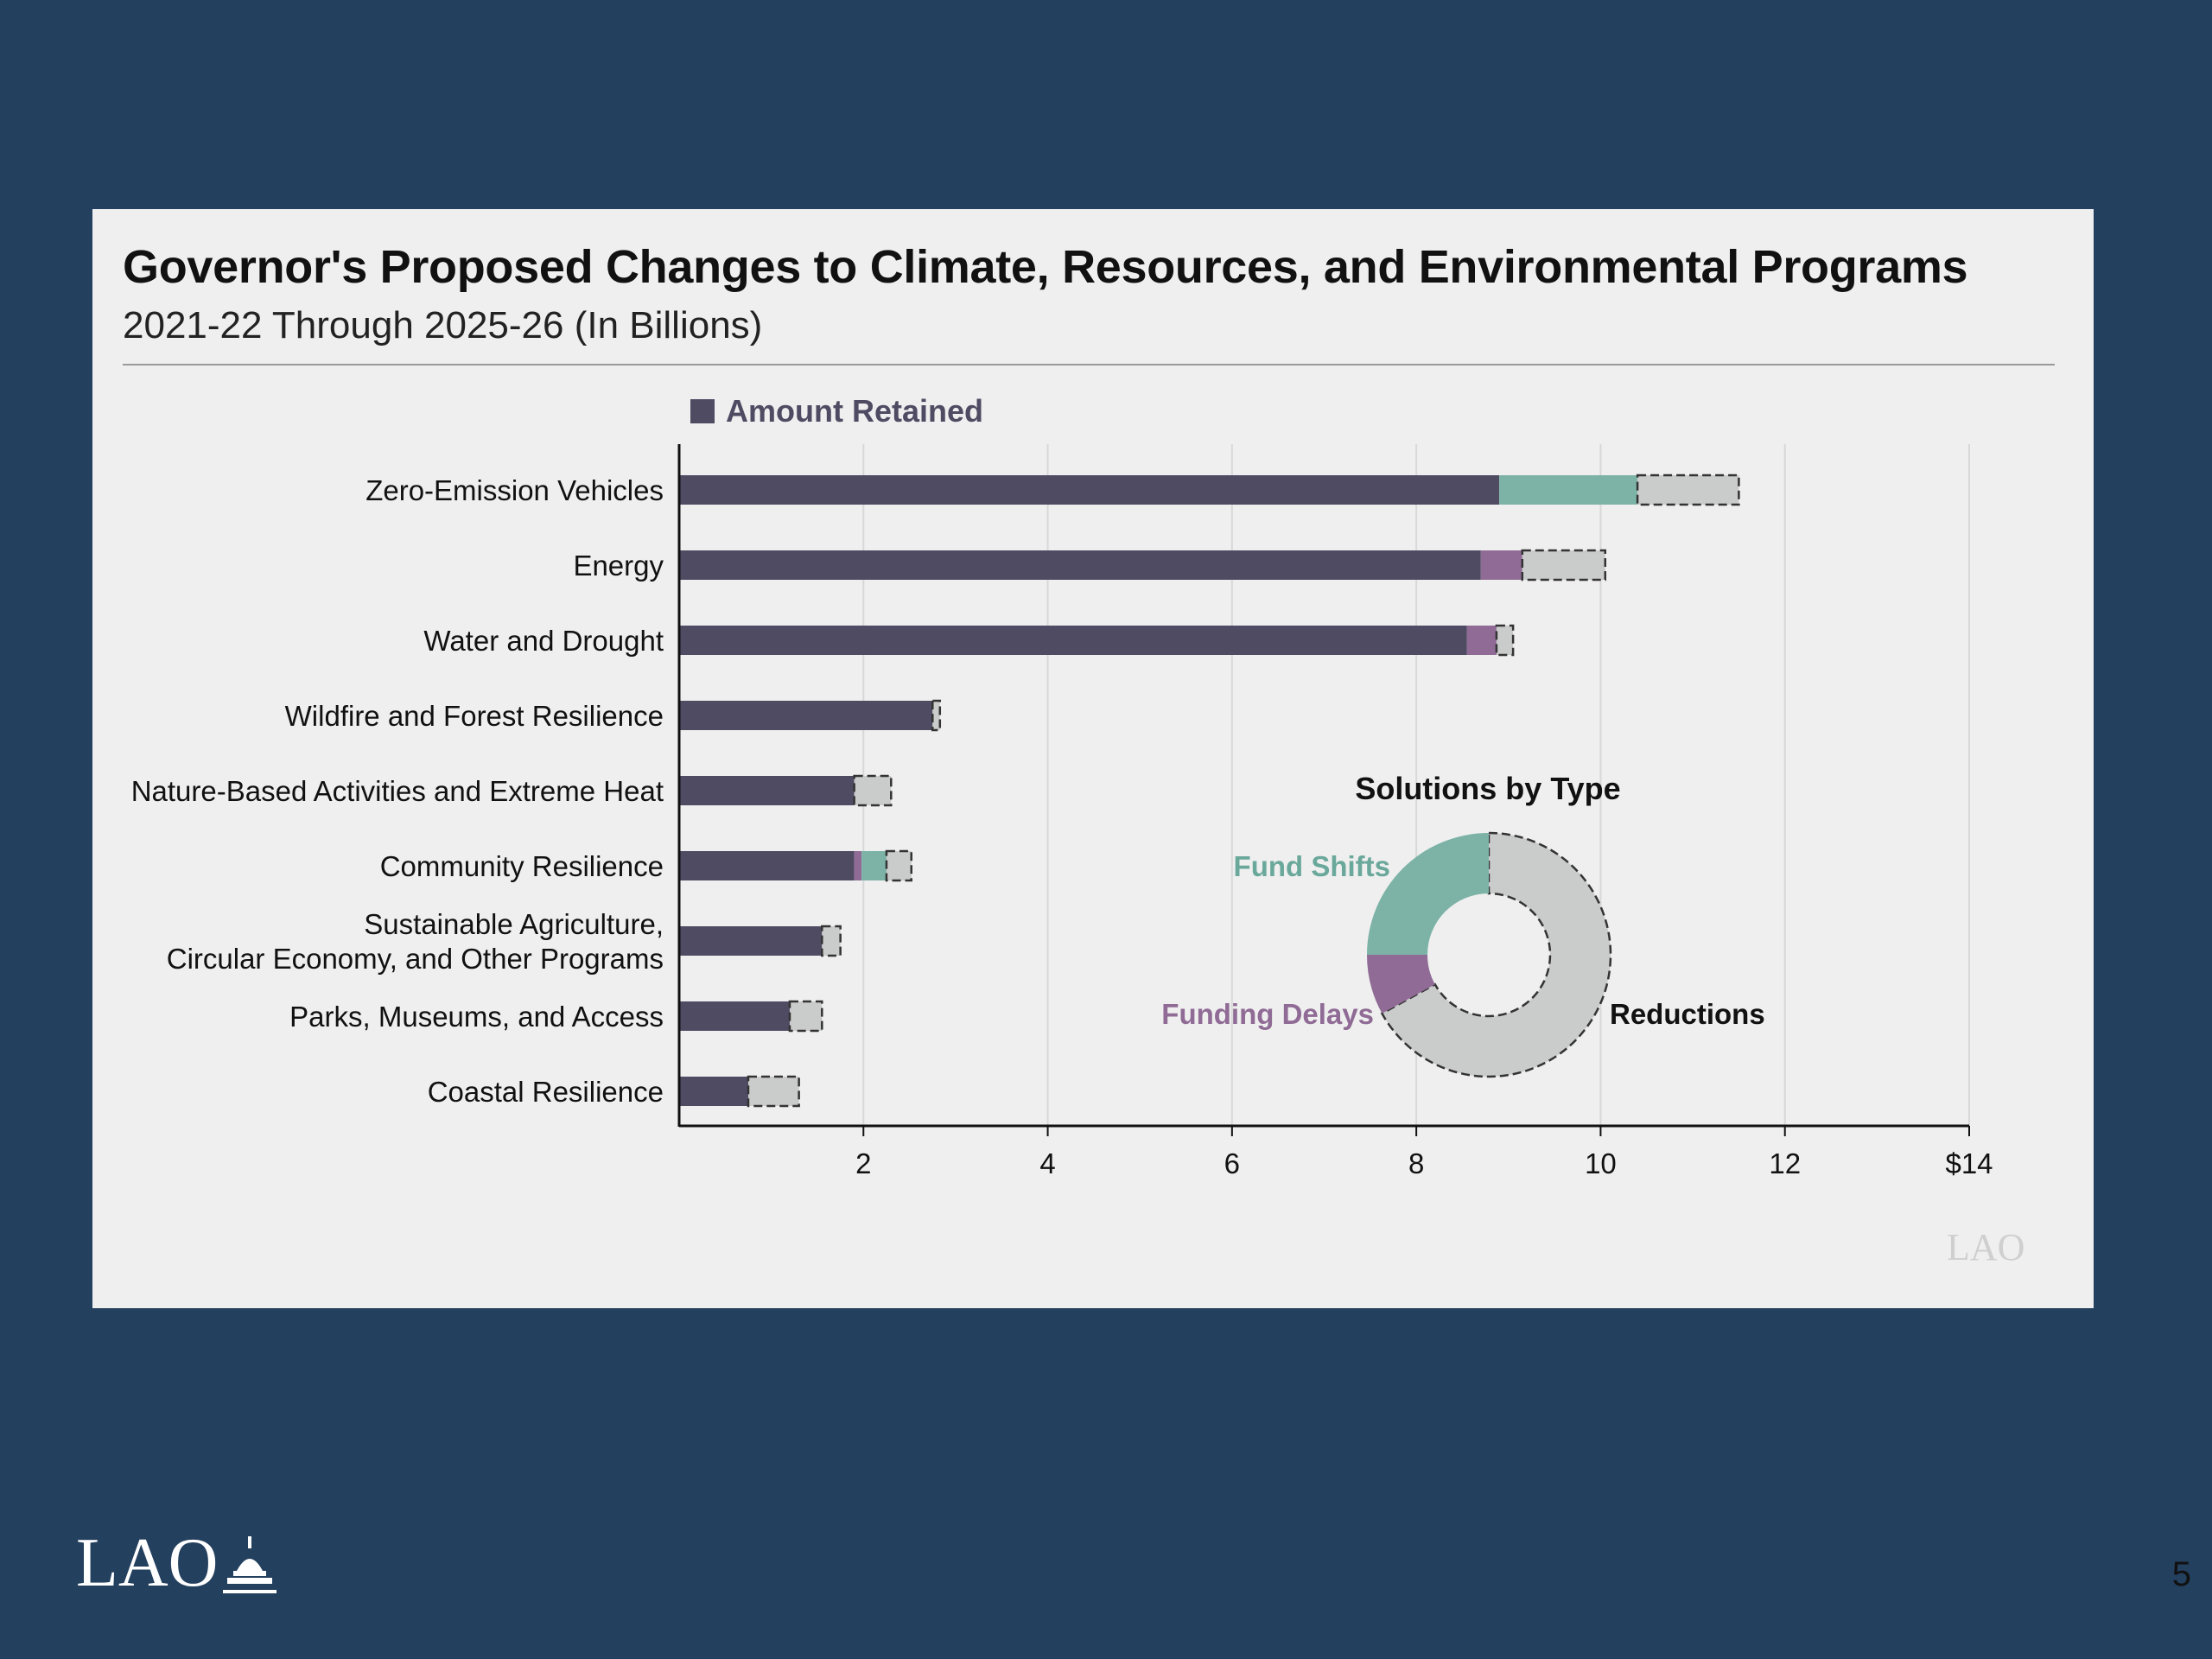 The height and width of the screenshot is (1659, 2212). I want to click on category-label: Wildfire and Forest Resilience, so click(475, 716).